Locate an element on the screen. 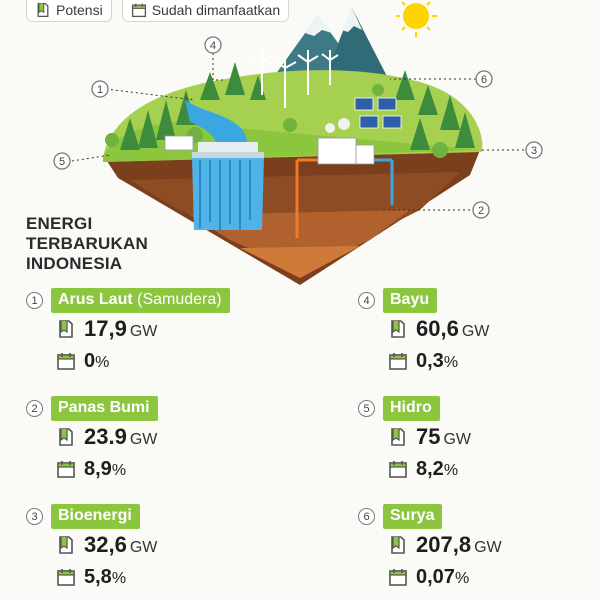 The width and height of the screenshot is (600, 600). utilized-value: 8,2% is located at coordinates (437, 468).